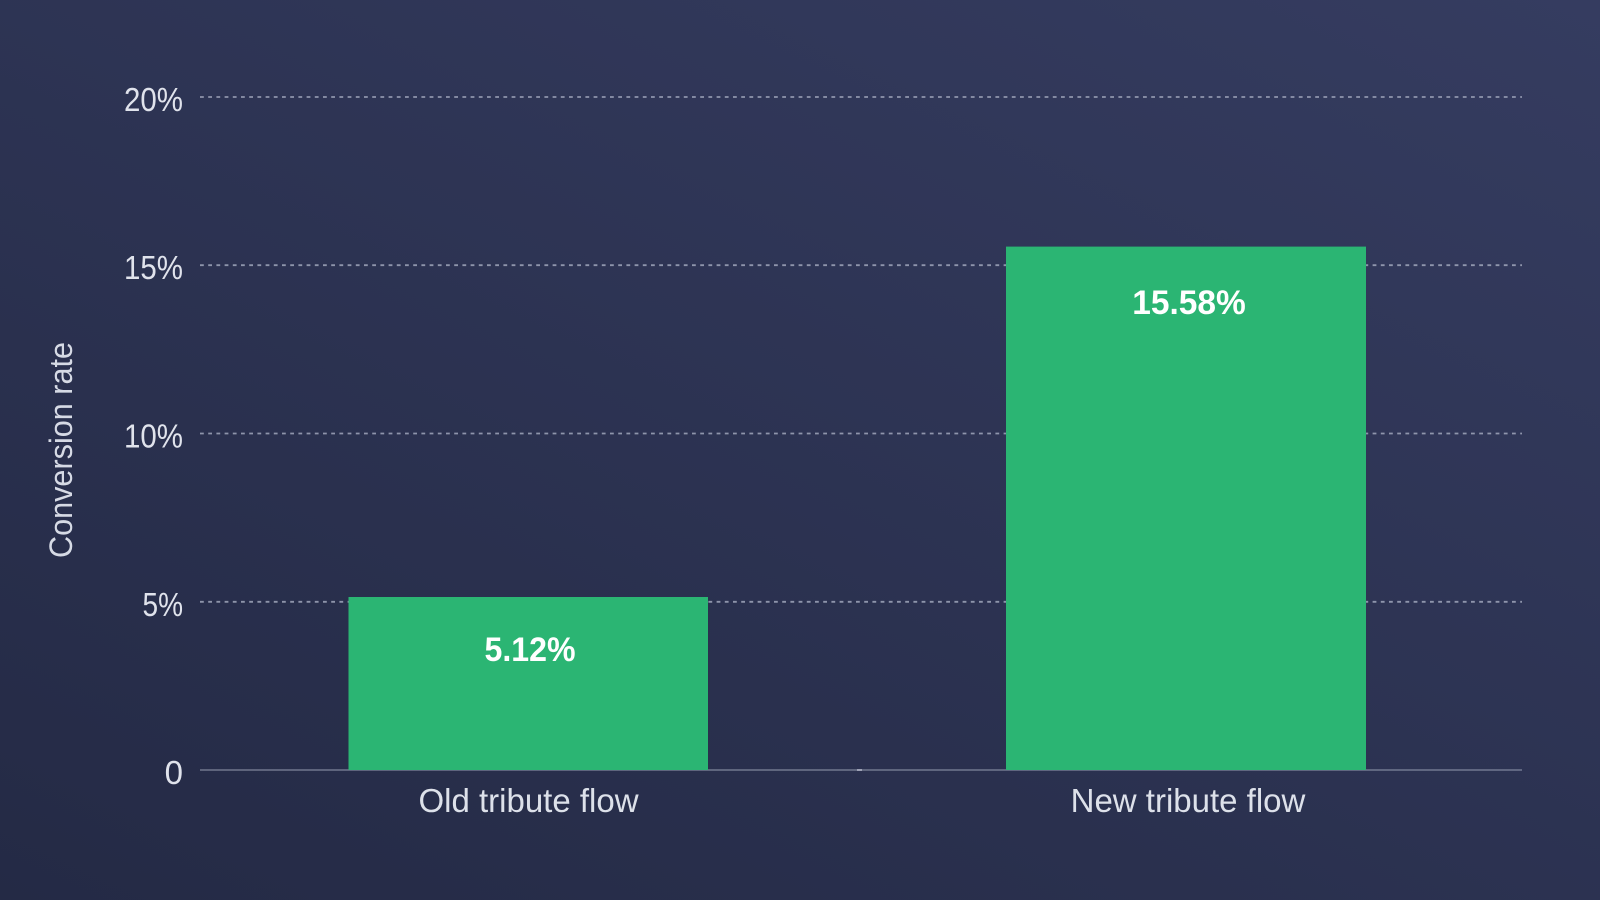  What do you see at coordinates (163, 604) in the screenshot?
I see `svg-text: 5%` at bounding box center [163, 604].